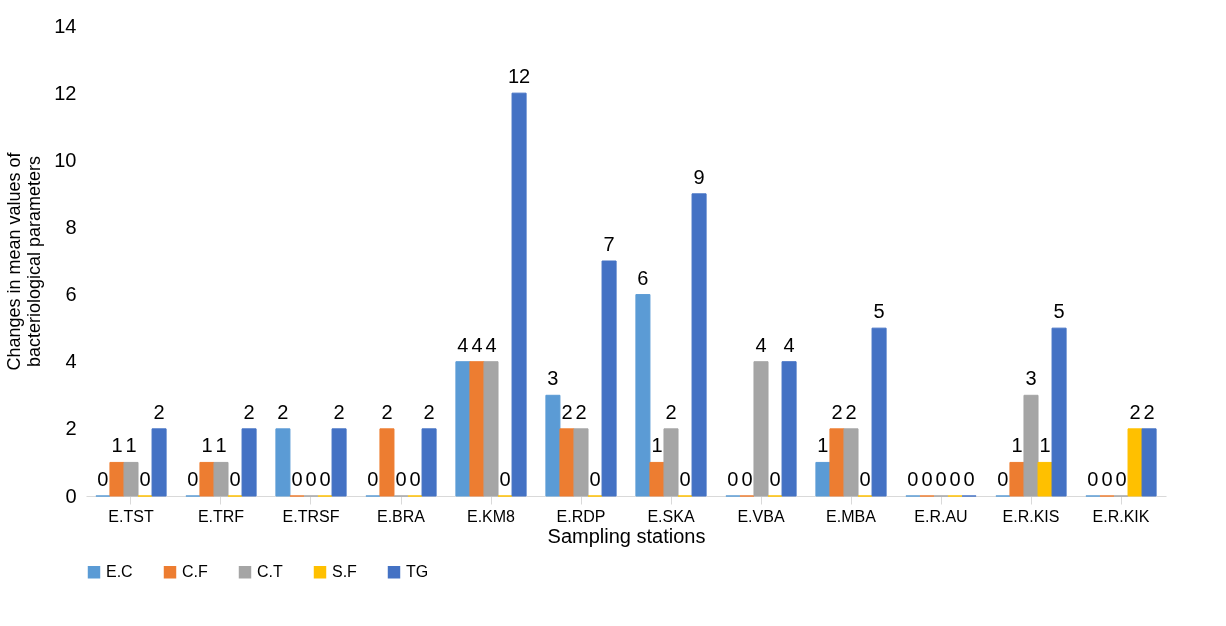  I want to click on x-tick-label: E.MBA, so click(851, 516).